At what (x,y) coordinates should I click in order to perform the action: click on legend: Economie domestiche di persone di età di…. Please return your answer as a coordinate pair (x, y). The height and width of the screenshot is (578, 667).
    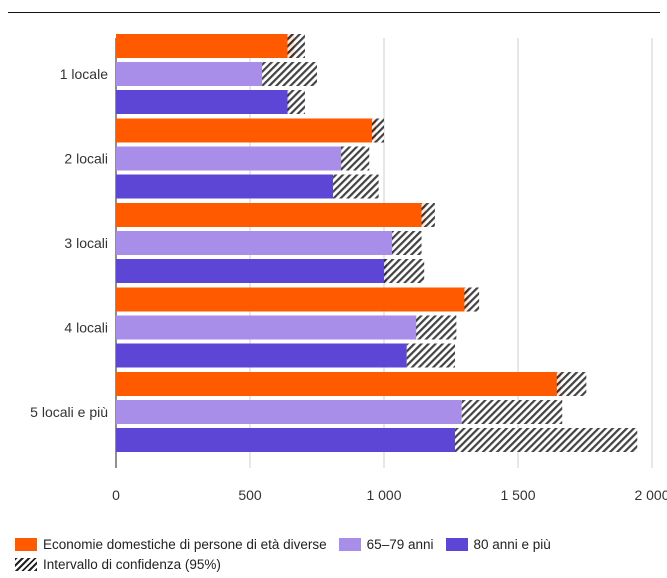
    Looking at the image, I should click on (335, 554).